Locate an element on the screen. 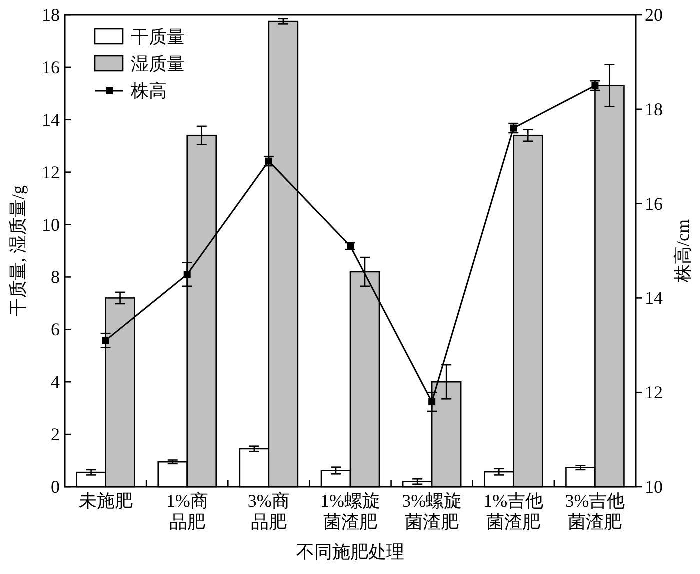  x-tick-label: 1%吉他菌渣肥 is located at coordinates (513, 512).